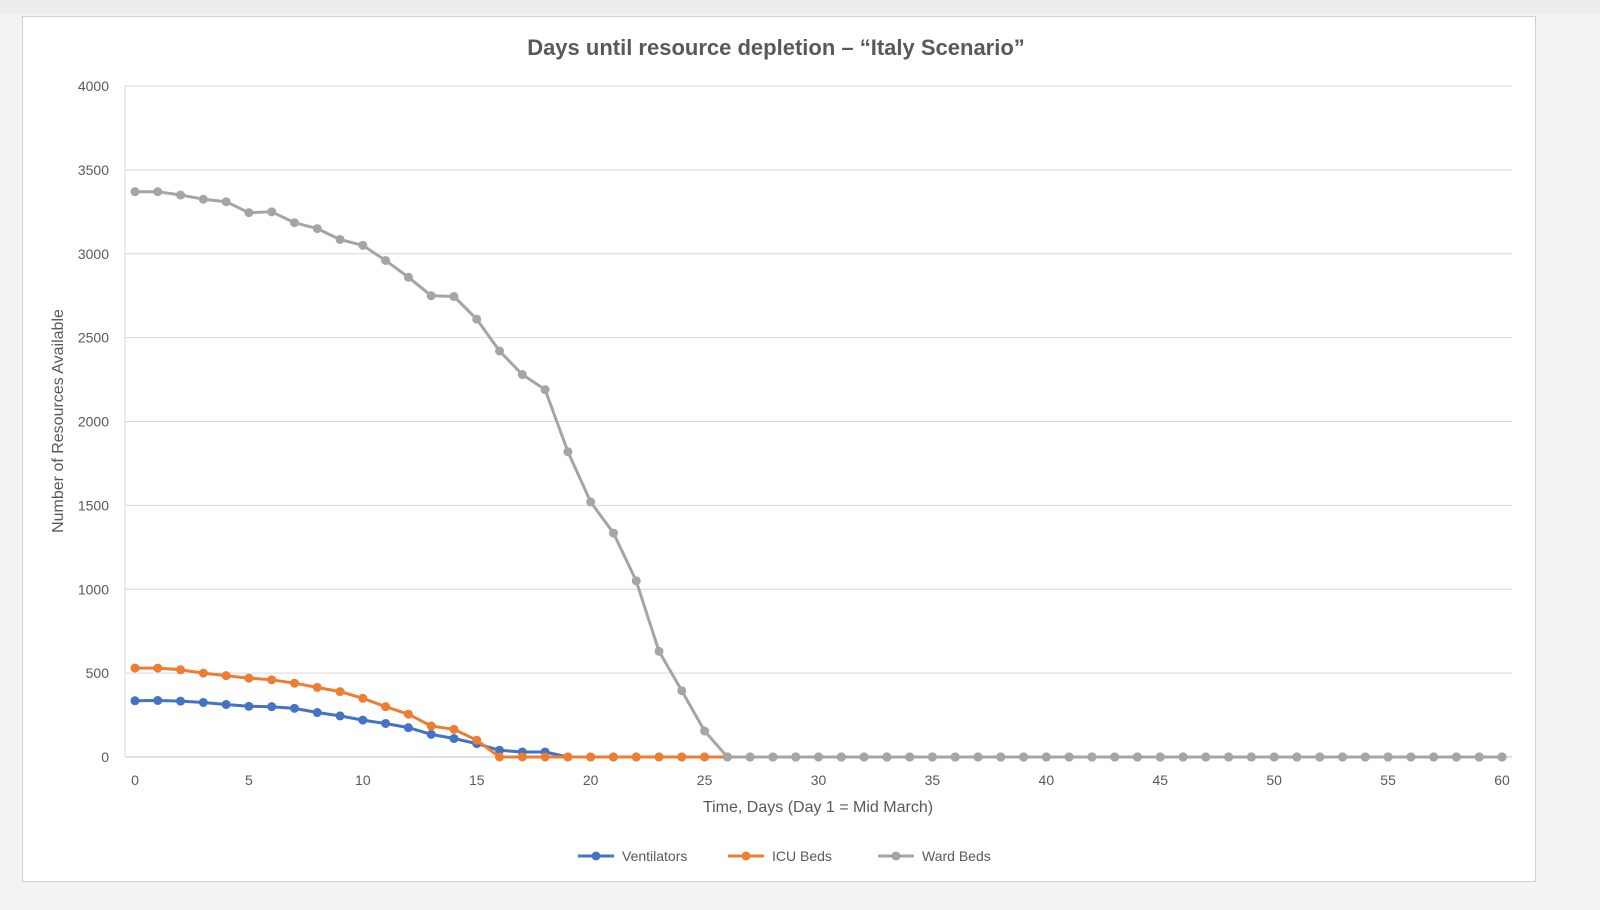  What do you see at coordinates (93, 170) in the screenshot?
I see `y-tick-label: 3500` at bounding box center [93, 170].